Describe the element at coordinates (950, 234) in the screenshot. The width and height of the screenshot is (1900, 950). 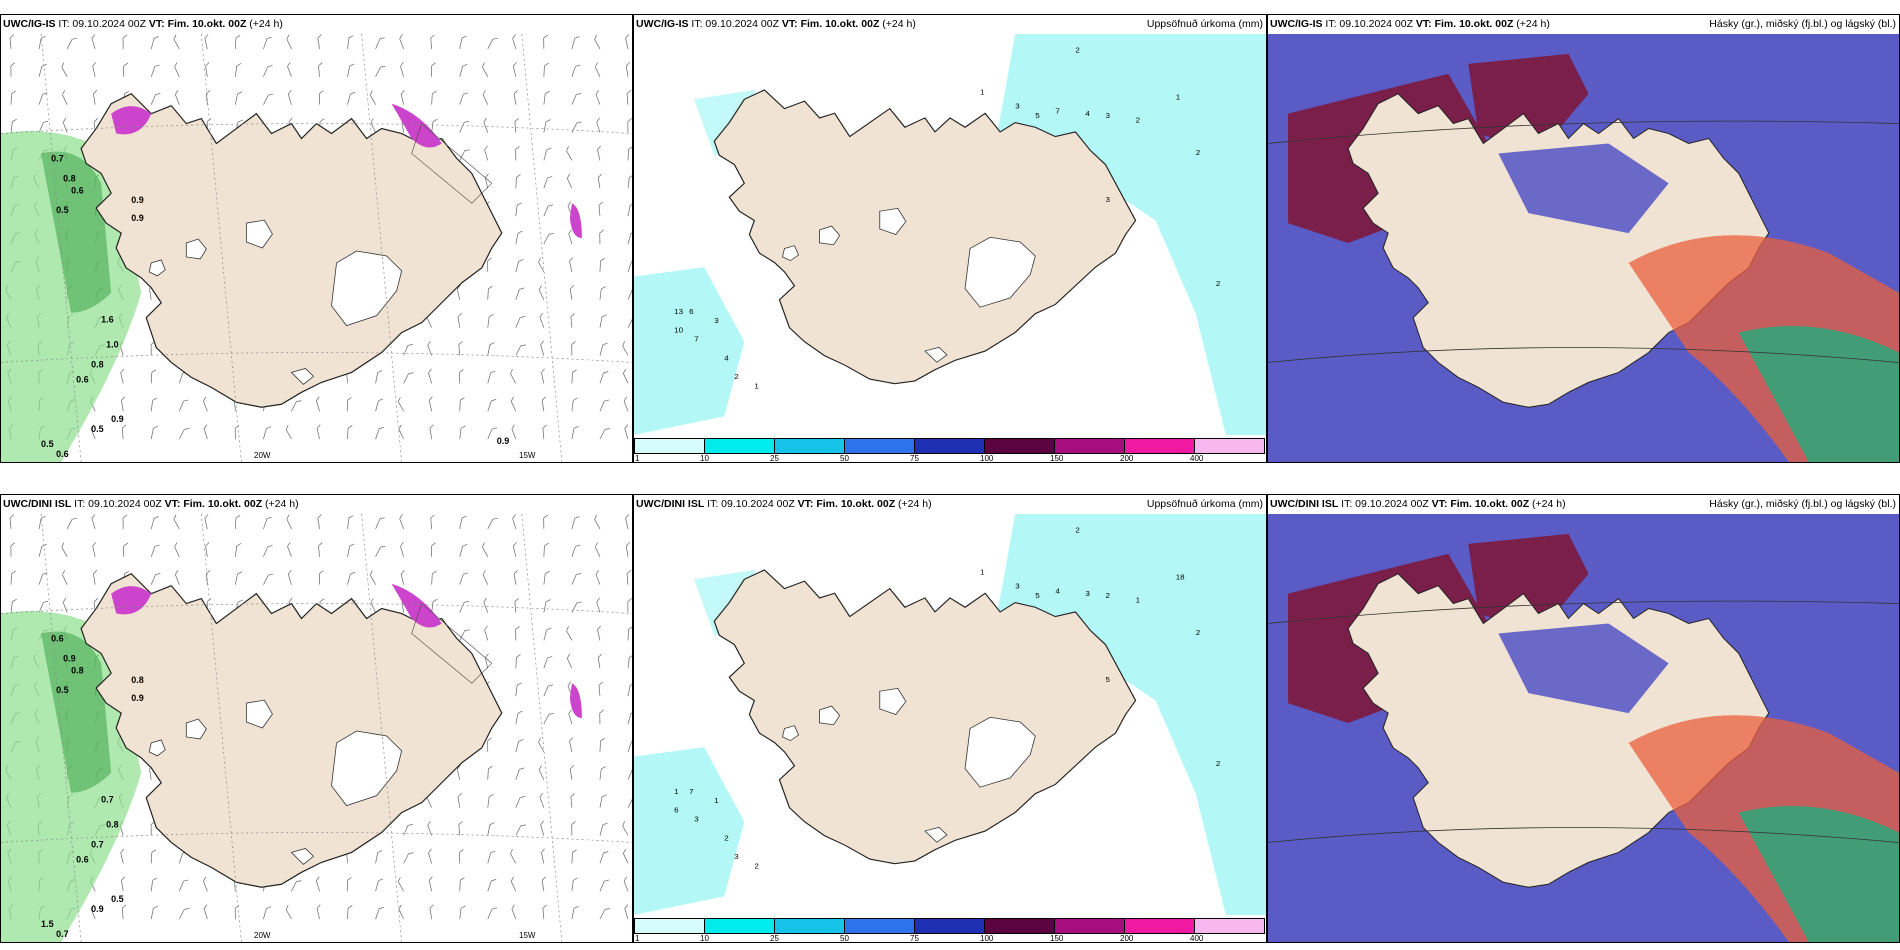
I see `map-area: 2 1 3 5 7 4 3 2 1 2 3 13 6 10 7 4 3 2 1 2` at that location.